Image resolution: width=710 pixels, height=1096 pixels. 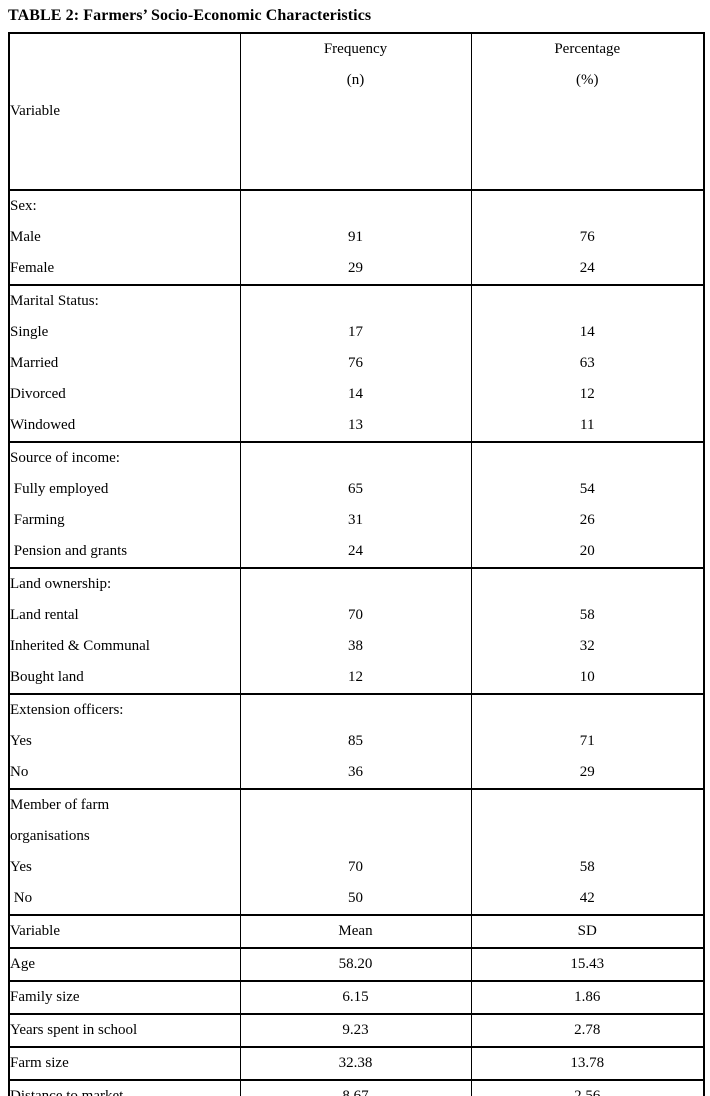 I want to click on header-percentage-label: Percentage, so click(x=587, y=49).